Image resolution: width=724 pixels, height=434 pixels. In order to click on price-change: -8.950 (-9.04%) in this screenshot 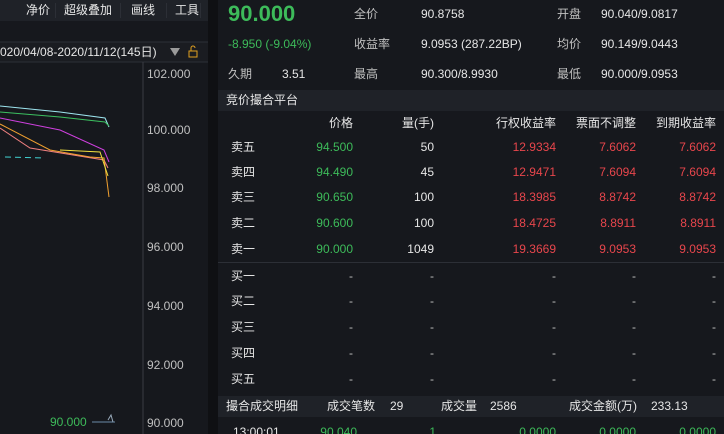, I will do `click(270, 44)`.